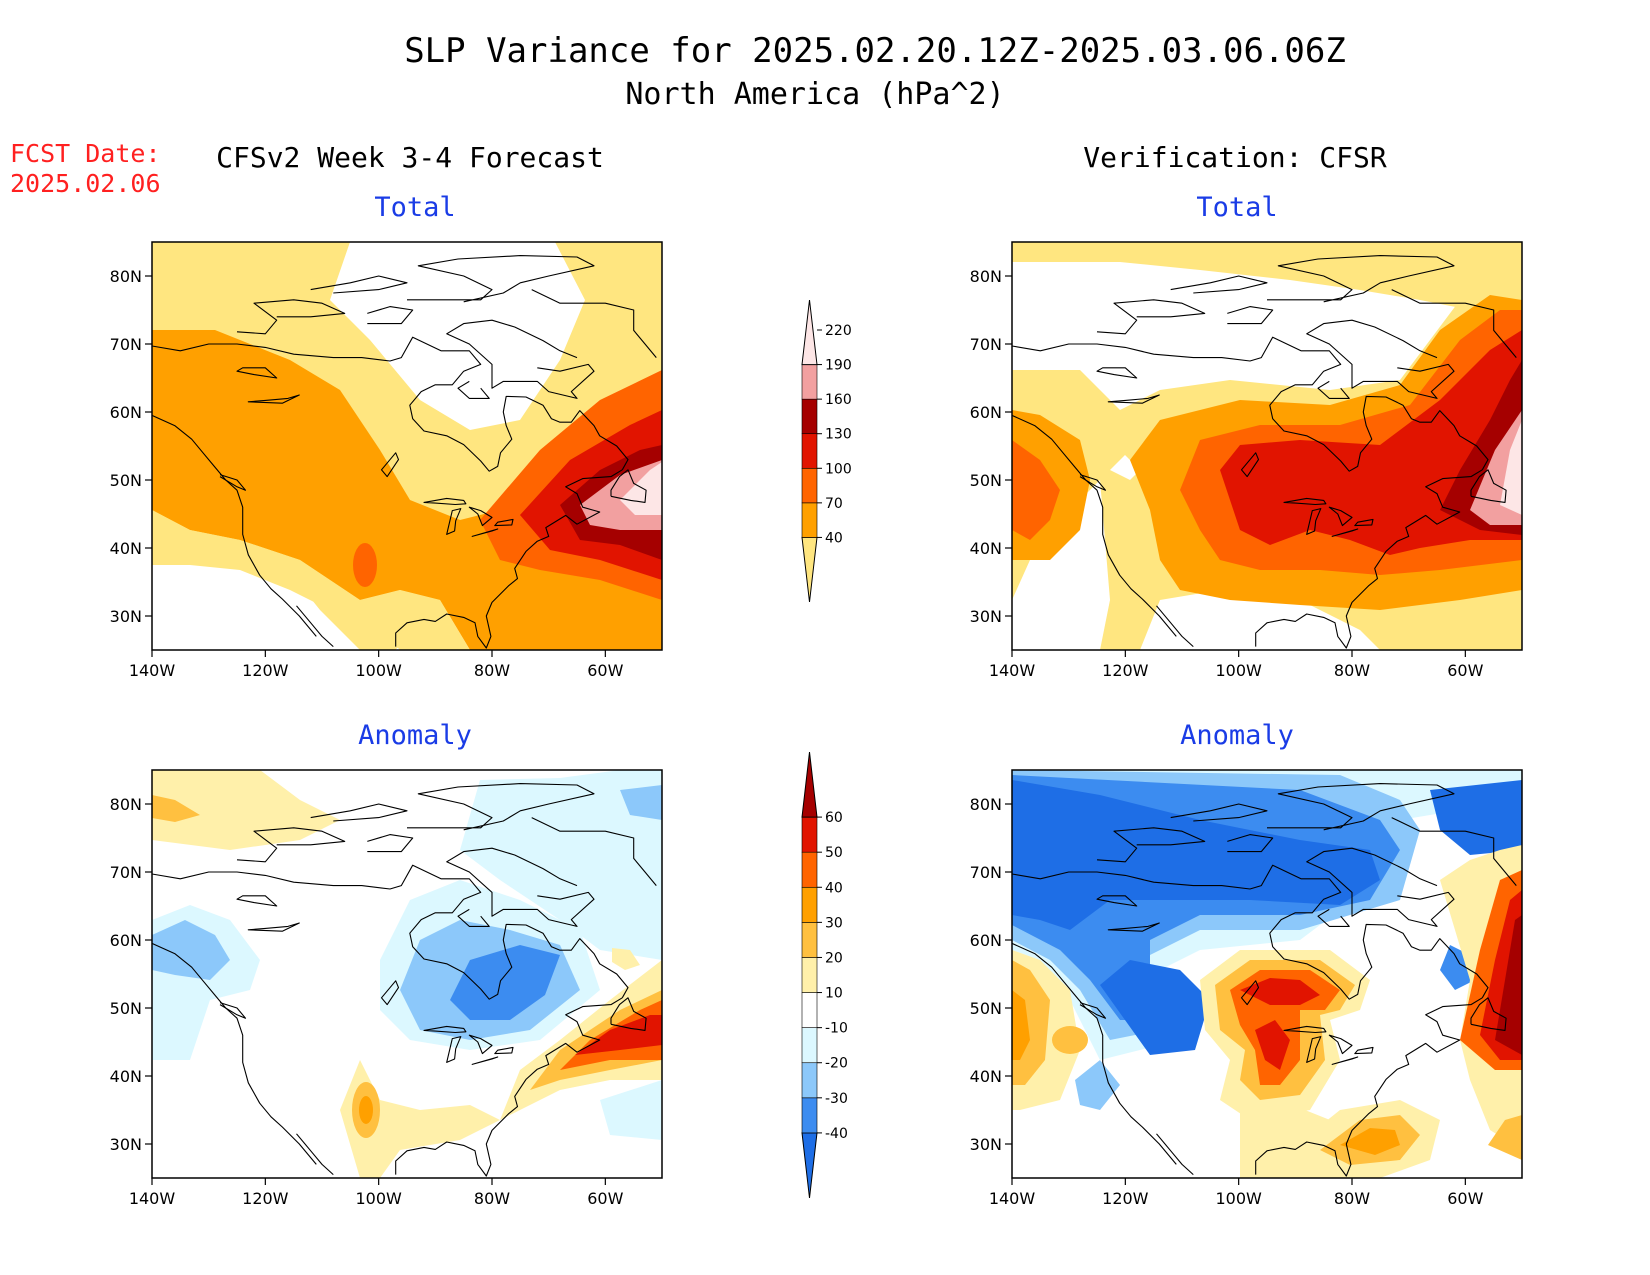 The width and height of the screenshot is (1650, 1275). I want to click on coastline-verification-anomaly, so click(1264, 980).